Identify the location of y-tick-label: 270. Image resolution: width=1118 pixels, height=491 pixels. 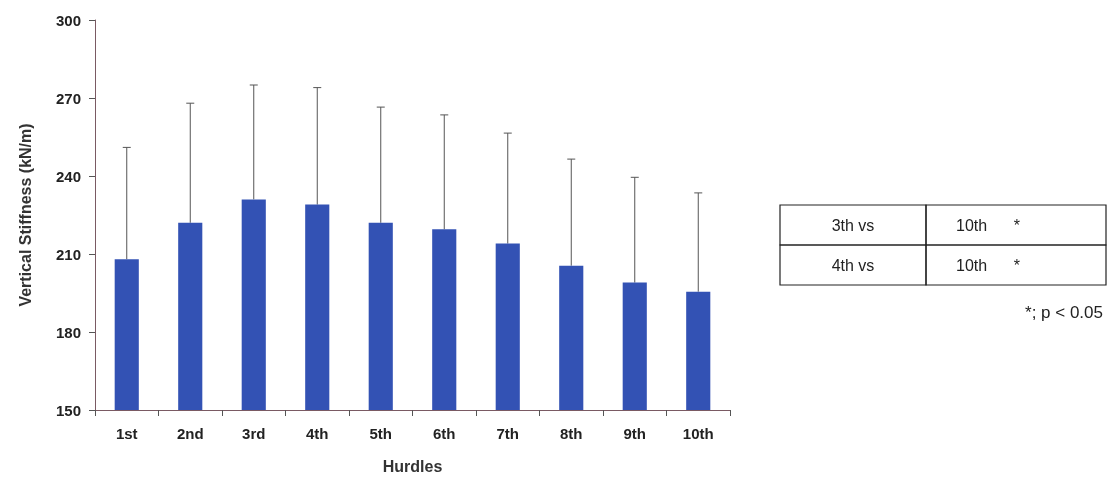
(68, 98).